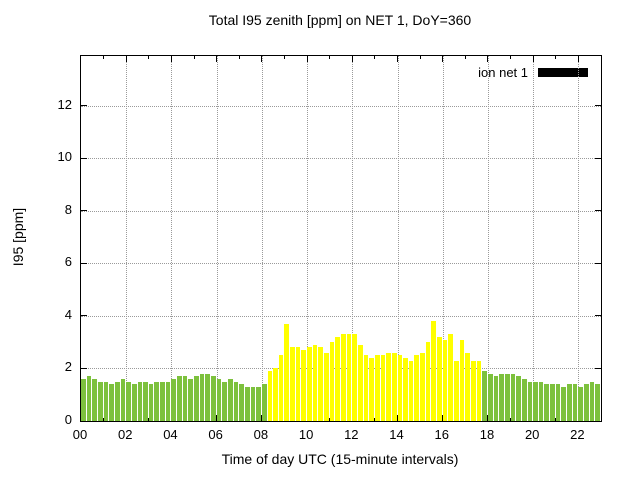 The image size is (640, 480). I want to click on bar-20:15, so click(541, 401).